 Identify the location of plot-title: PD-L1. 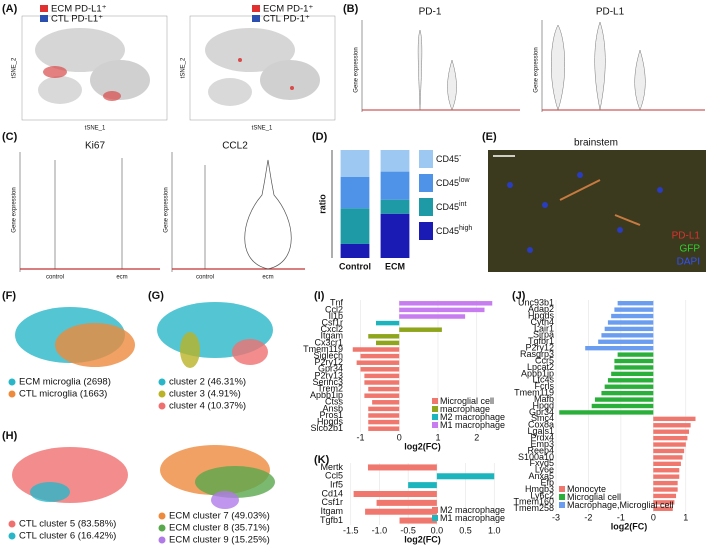
(610, 12).